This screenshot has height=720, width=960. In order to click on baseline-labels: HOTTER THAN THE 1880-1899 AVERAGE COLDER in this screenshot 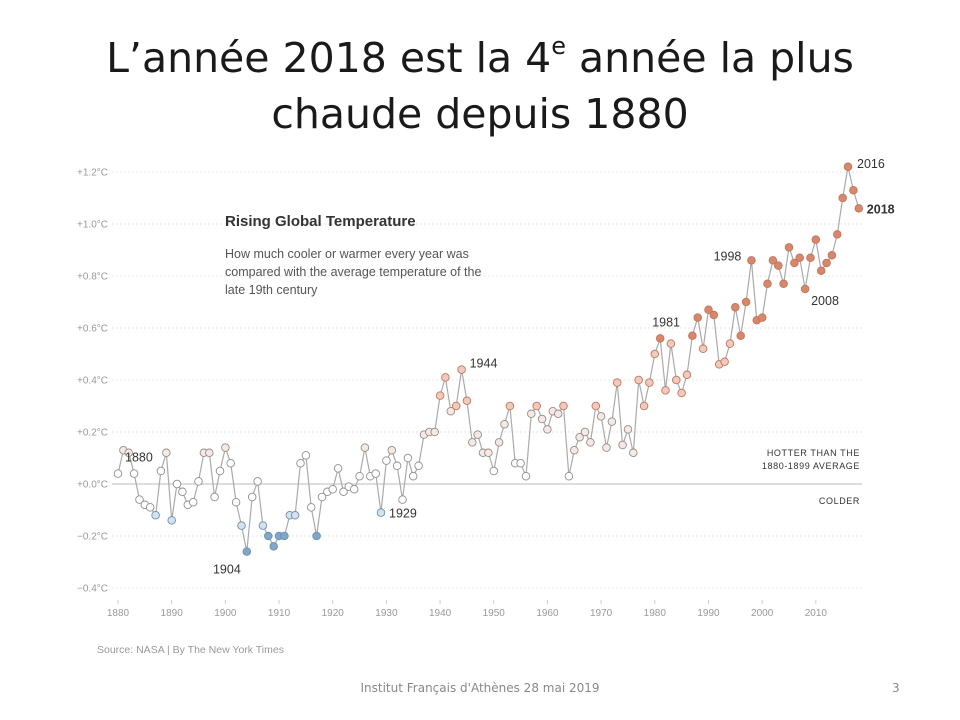, I will do `click(811, 477)`.